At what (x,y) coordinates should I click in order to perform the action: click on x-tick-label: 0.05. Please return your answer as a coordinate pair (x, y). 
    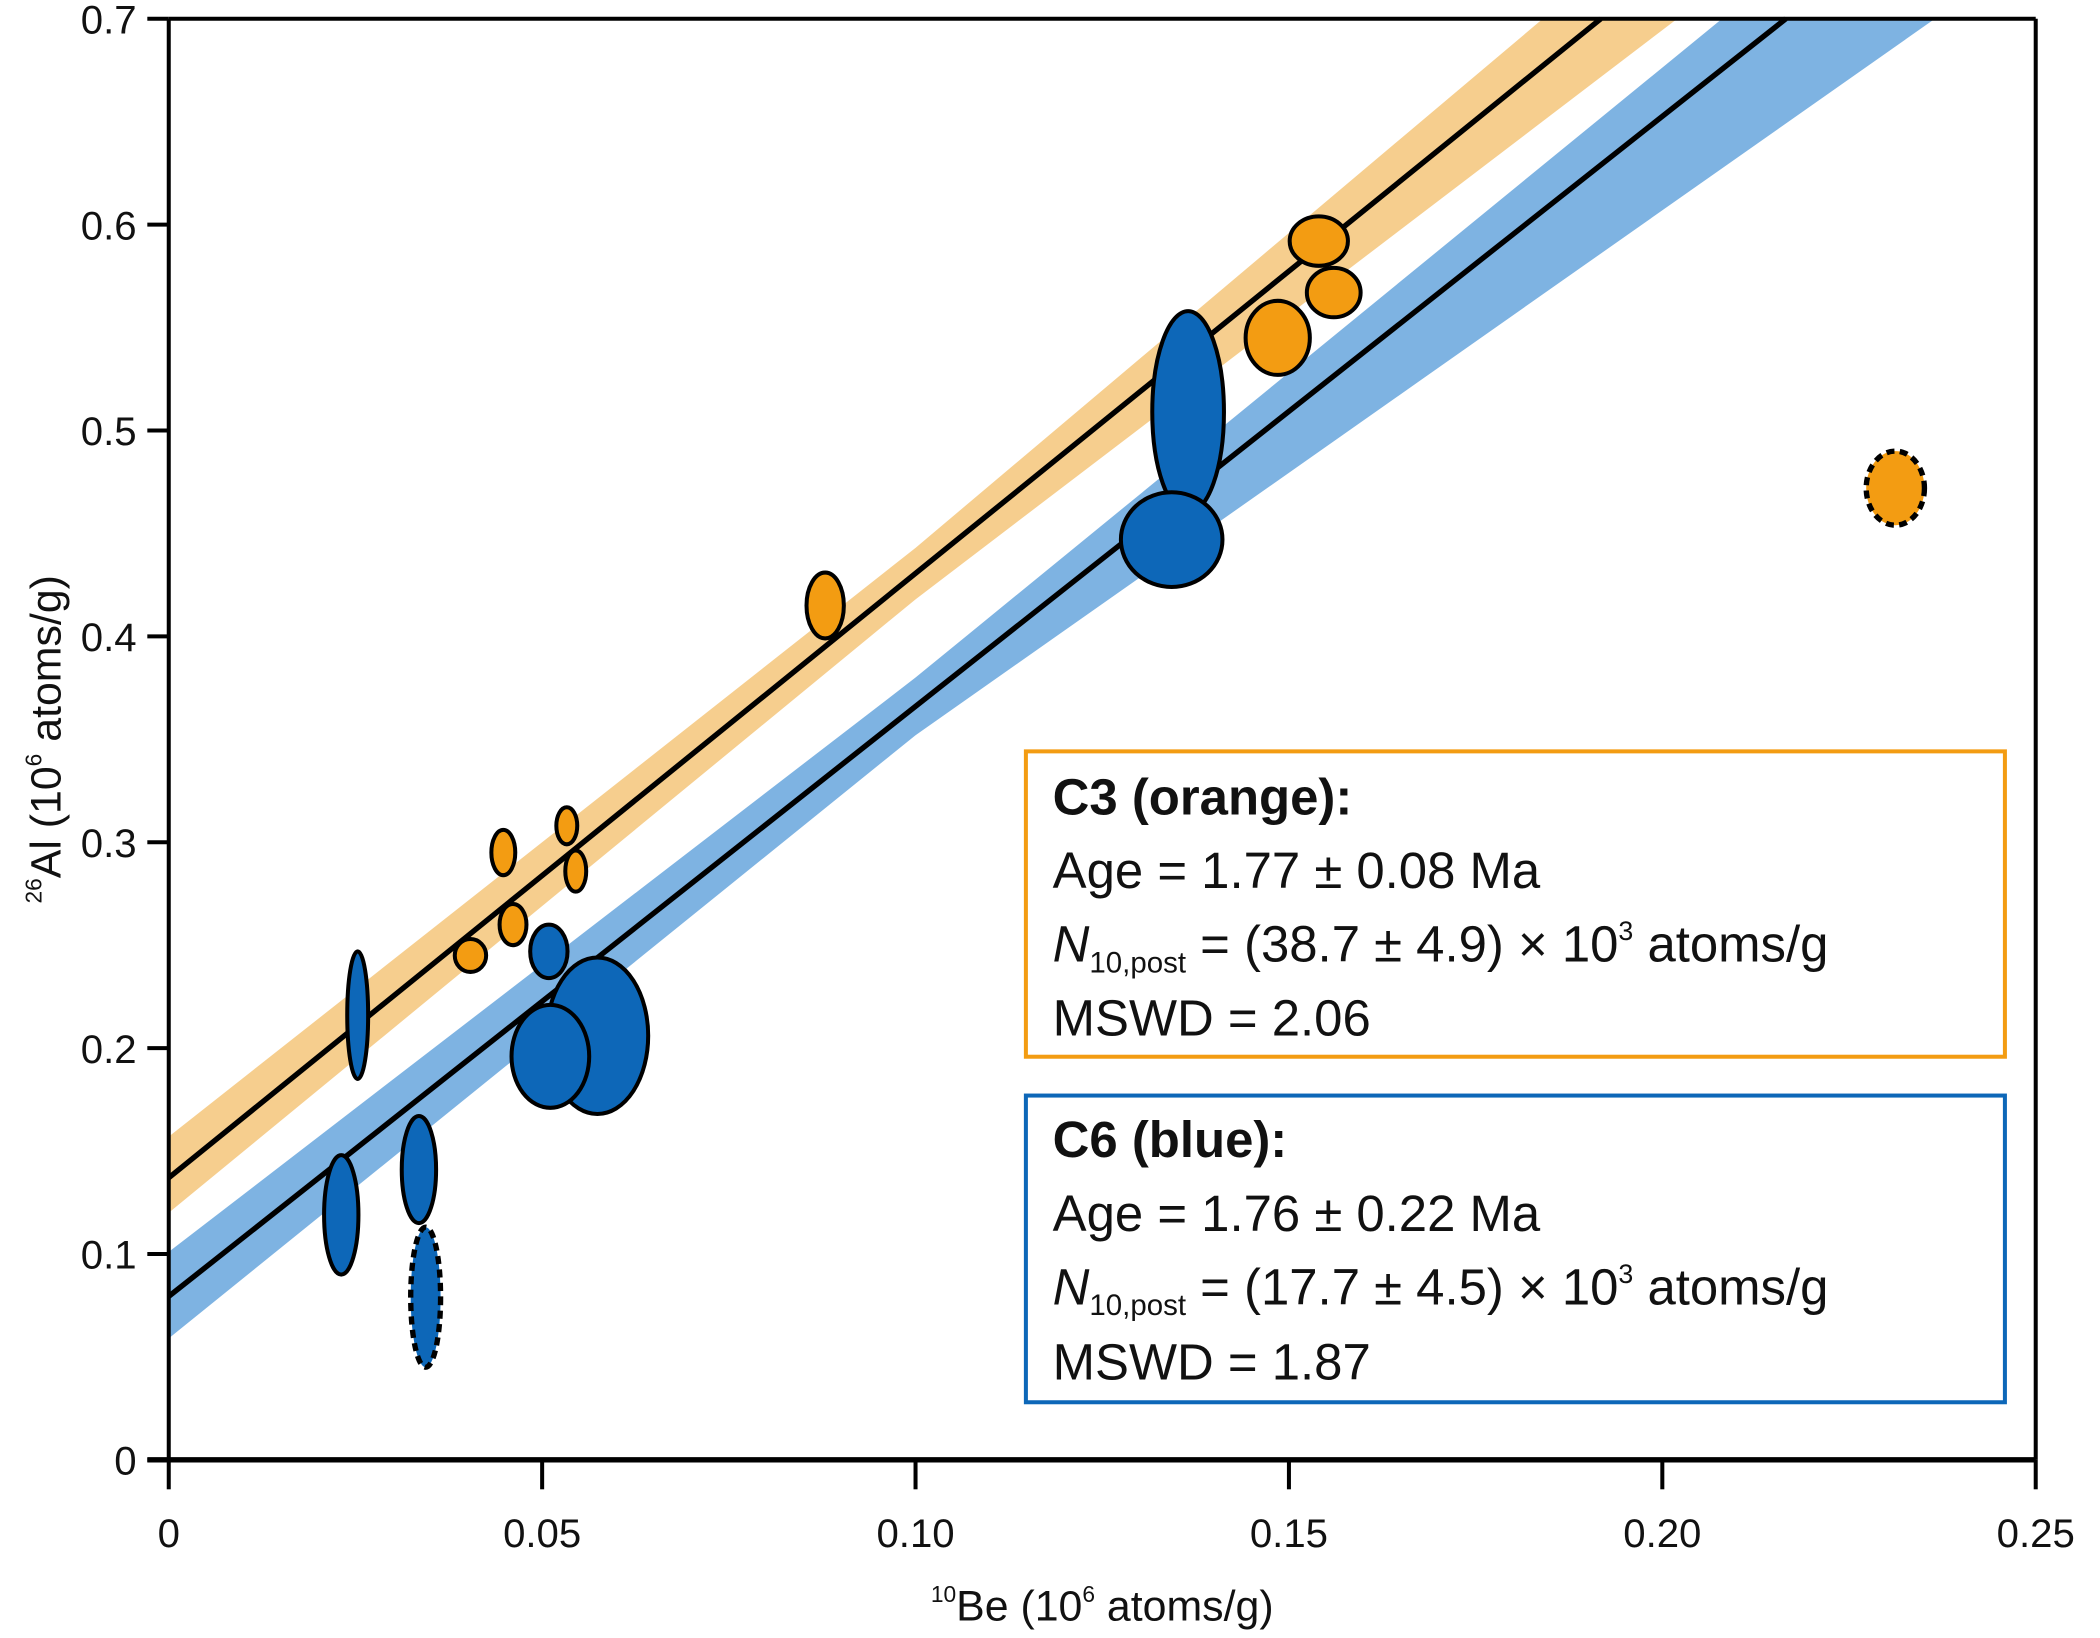
    Looking at the image, I should click on (542, 1533).